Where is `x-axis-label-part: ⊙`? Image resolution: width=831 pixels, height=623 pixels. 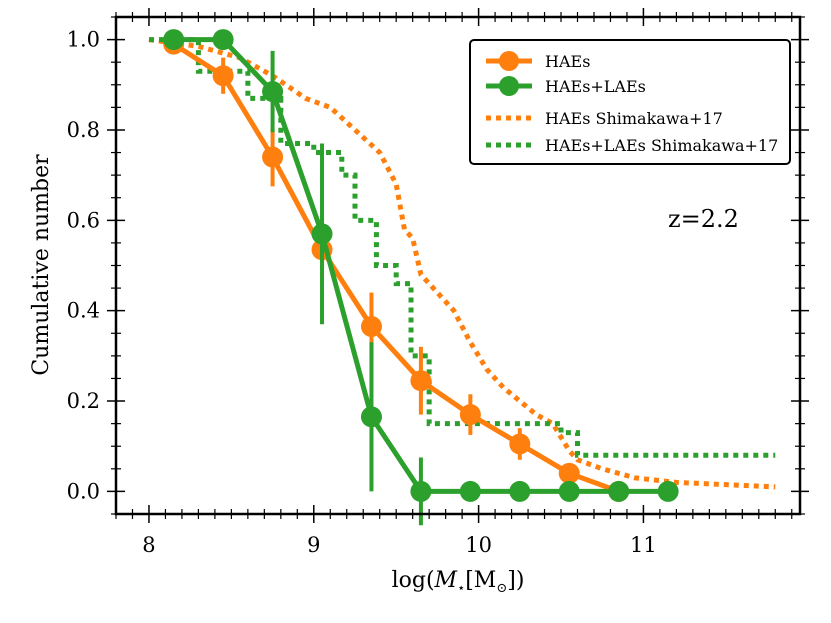 x-axis-label-part: ⊙ is located at coordinates (501, 588).